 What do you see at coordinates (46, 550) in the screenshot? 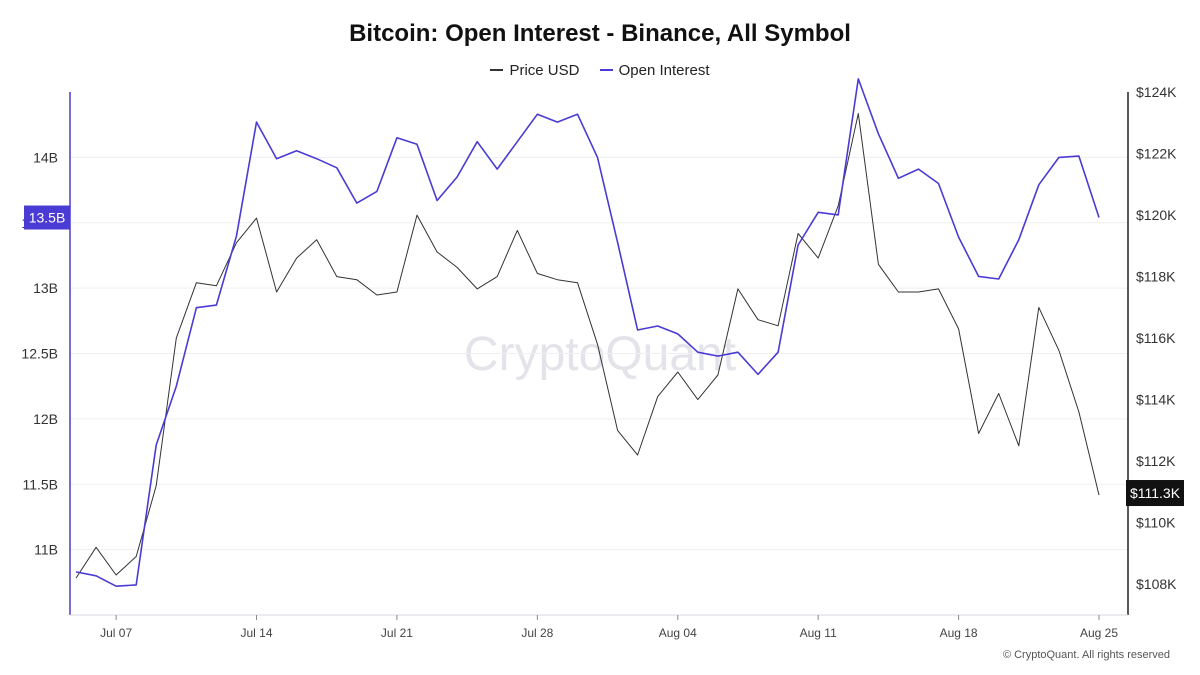
I see `y-left-tick-label: 11B` at bounding box center [46, 550].